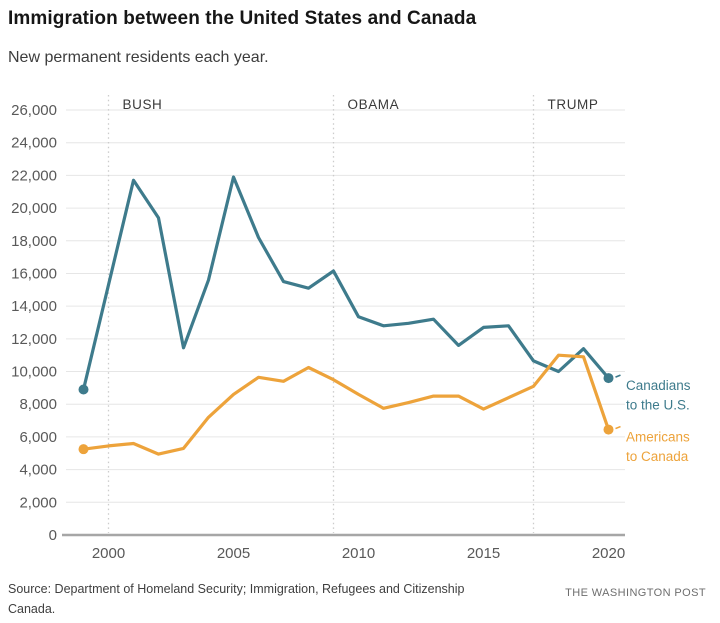 The image size is (720, 623). Describe the element at coordinates (38, 470) in the screenshot. I see `y-axis-label: 4,000` at that location.